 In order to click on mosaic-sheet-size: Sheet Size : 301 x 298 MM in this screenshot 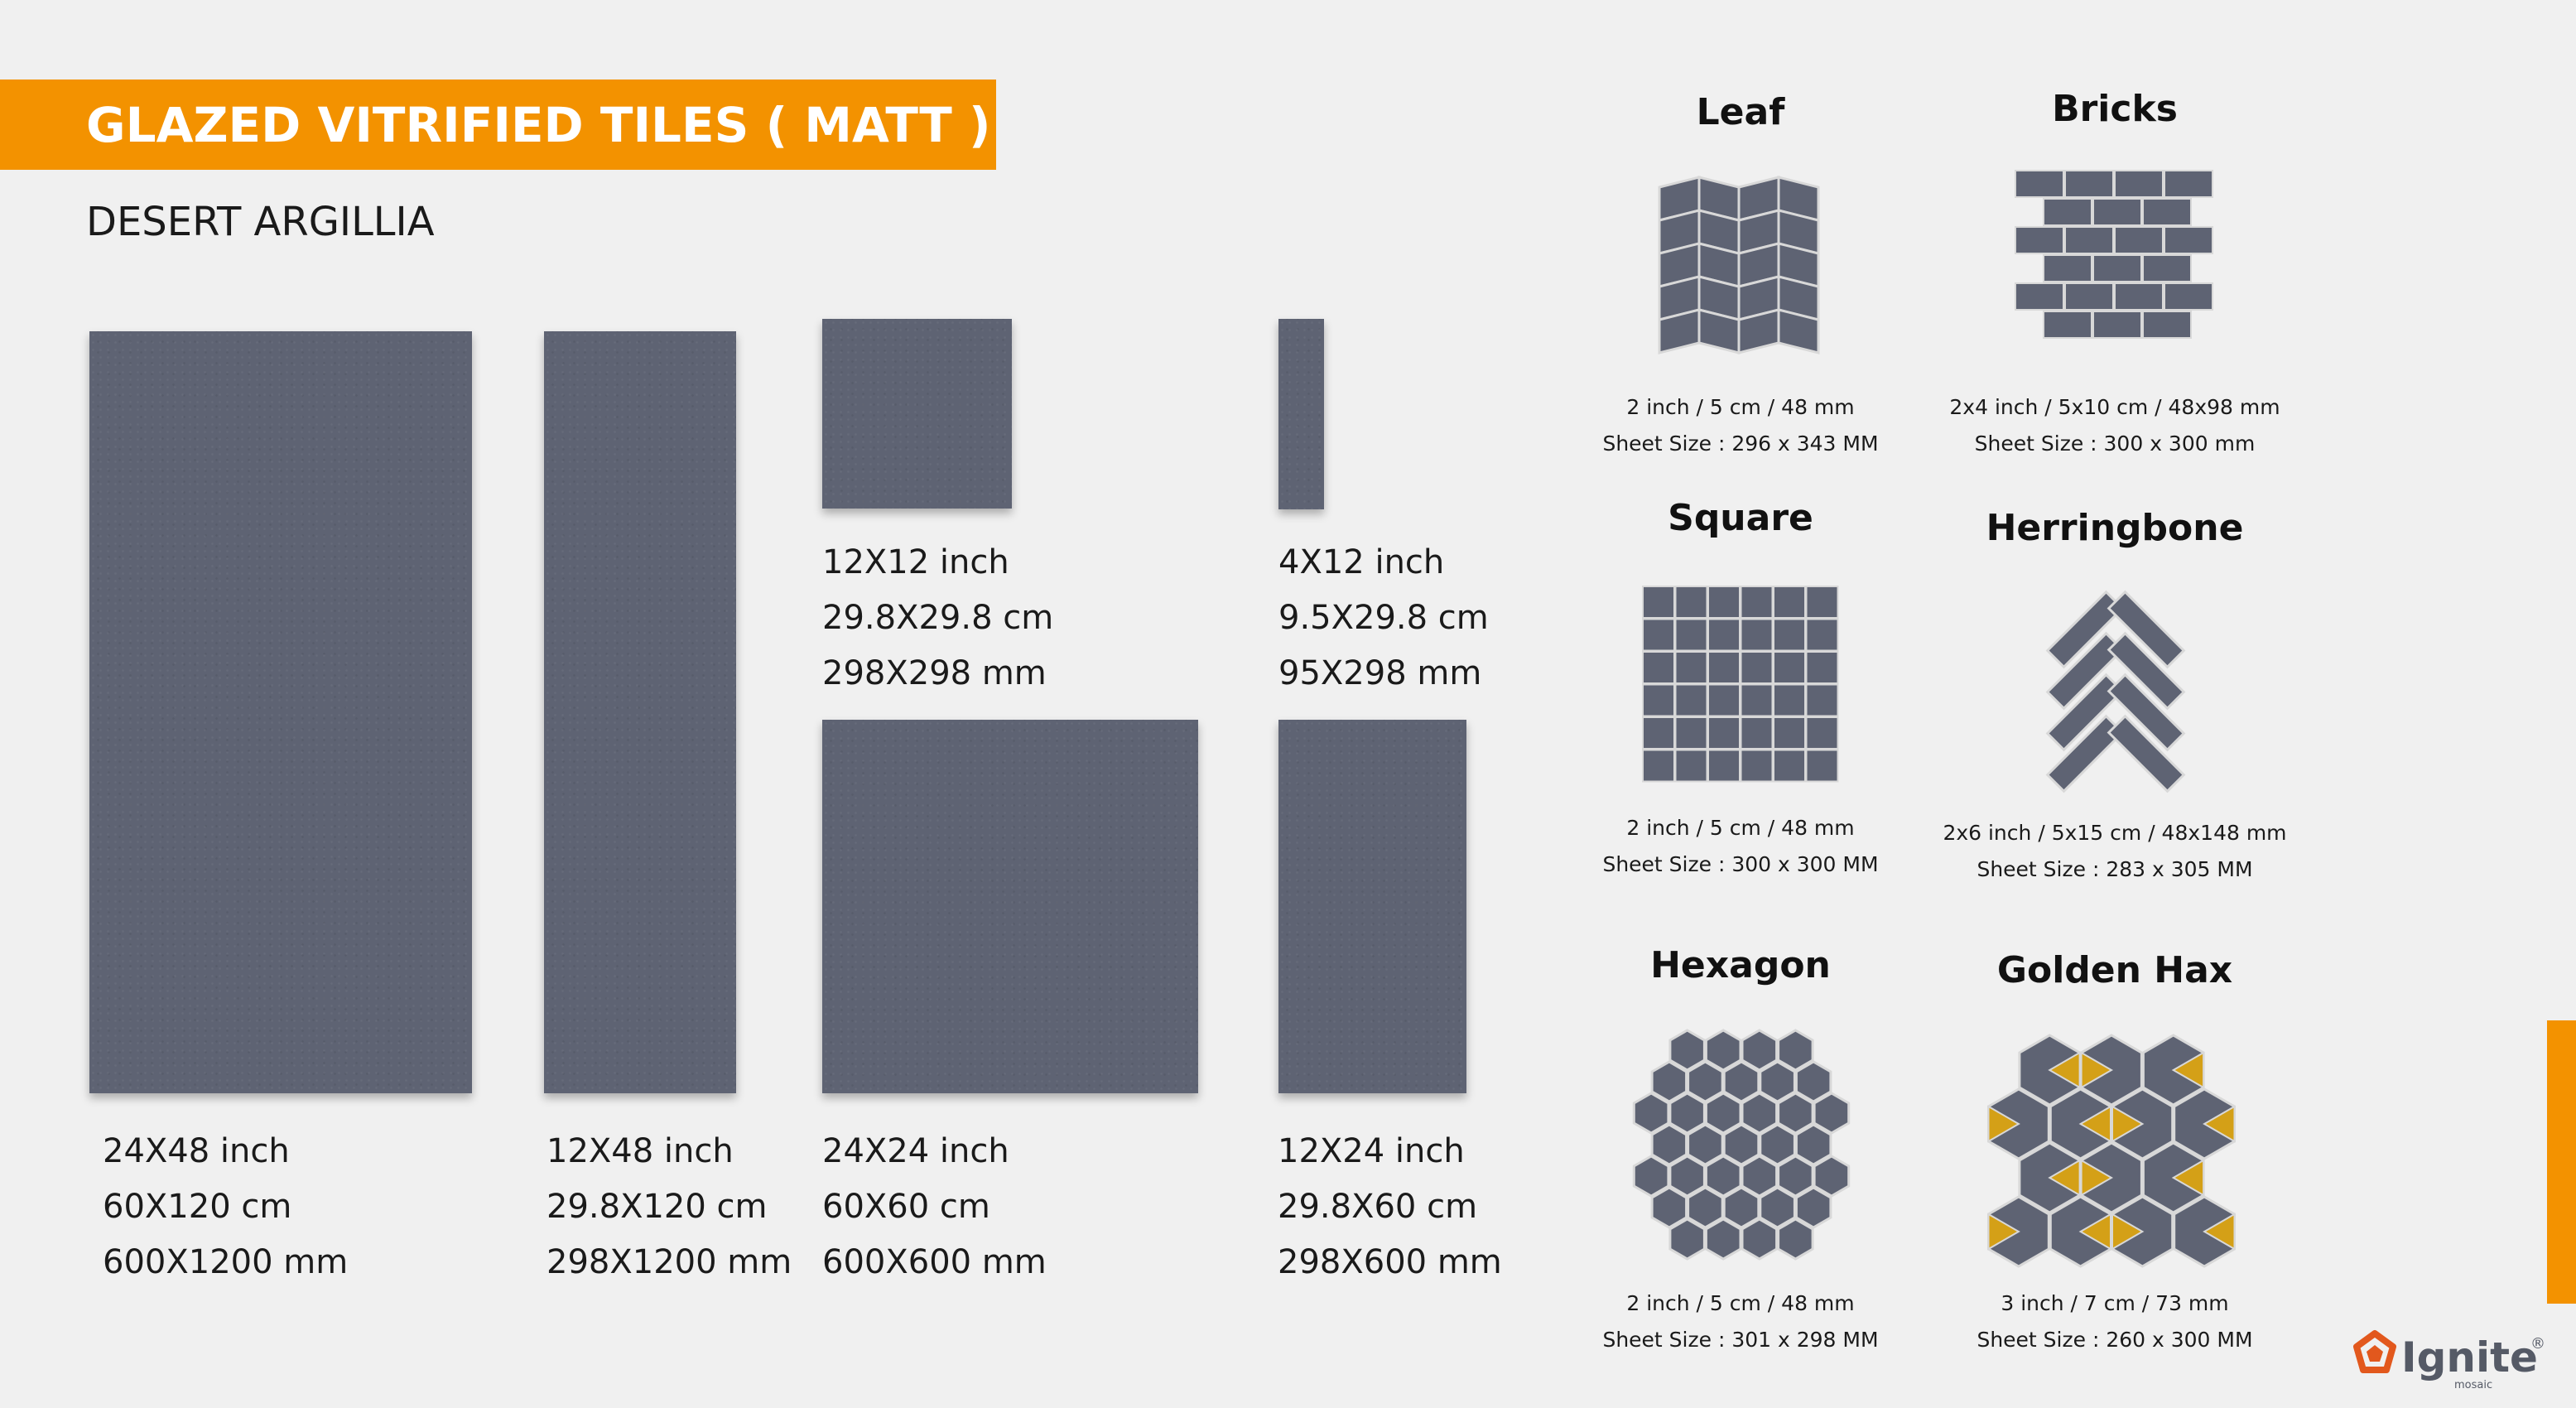, I will do `click(1740, 1340)`.